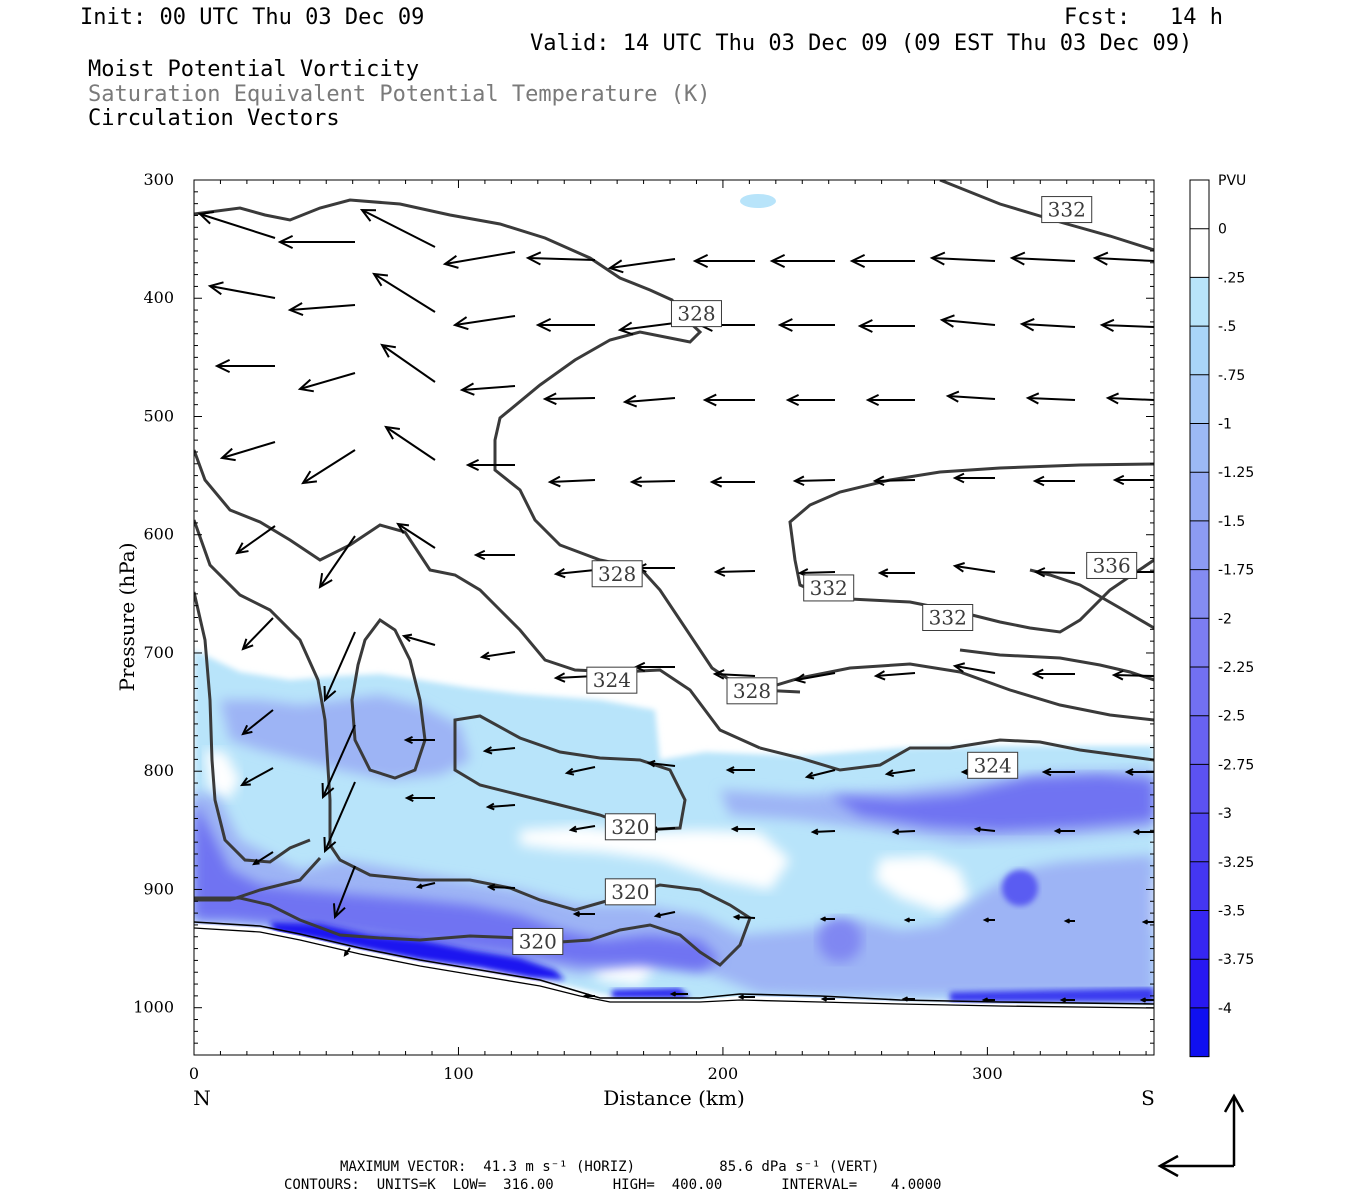 This screenshot has width=1350, height=1200. I want to click on colorbar-label: -2.75, so click(1236, 765).